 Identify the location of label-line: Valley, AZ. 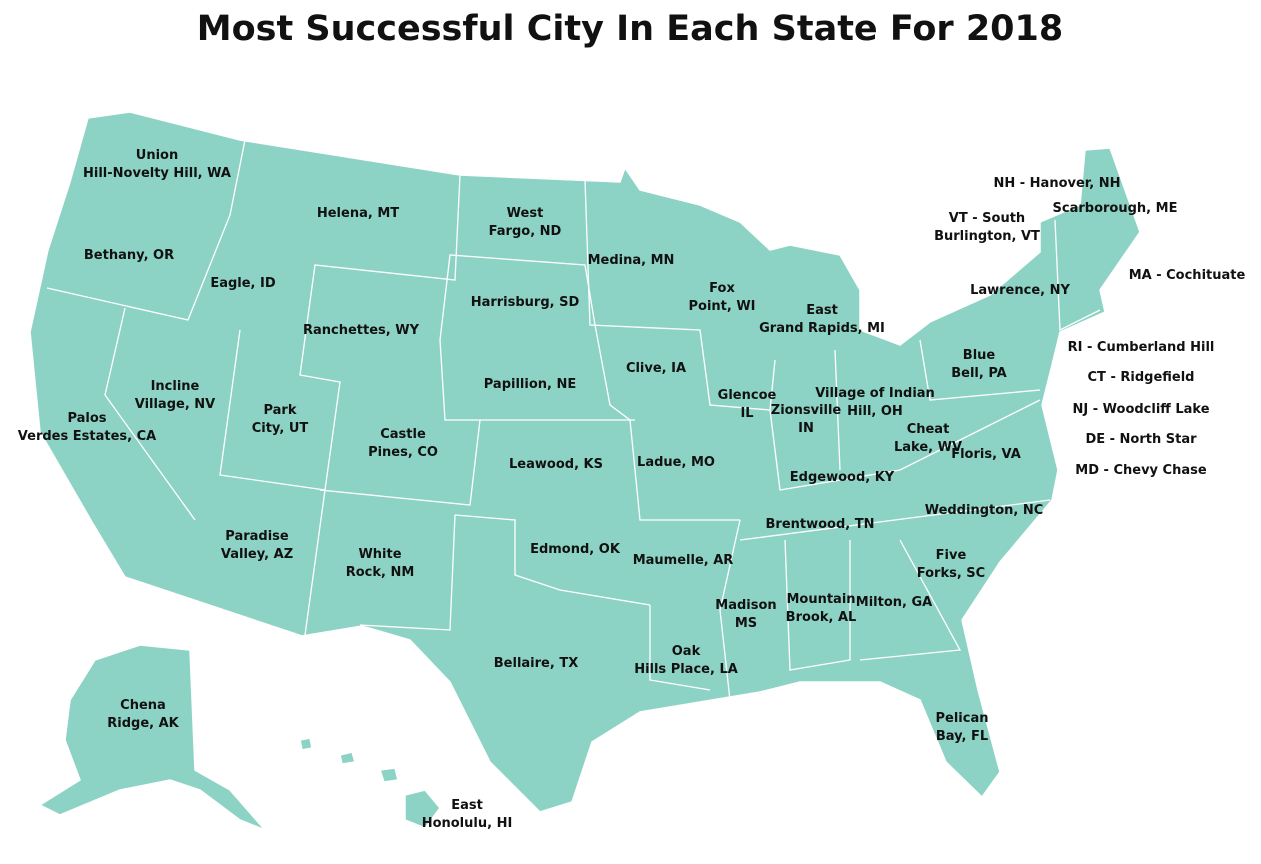
(257, 554).